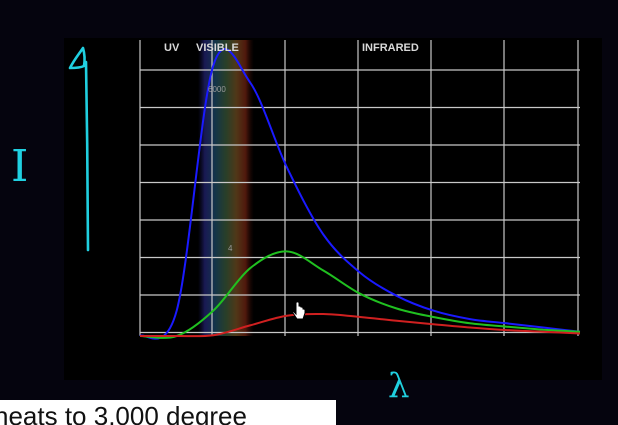 The image size is (618, 425). Describe the element at coordinates (230, 248) in the screenshot. I see `curve-label-4: 4` at that location.